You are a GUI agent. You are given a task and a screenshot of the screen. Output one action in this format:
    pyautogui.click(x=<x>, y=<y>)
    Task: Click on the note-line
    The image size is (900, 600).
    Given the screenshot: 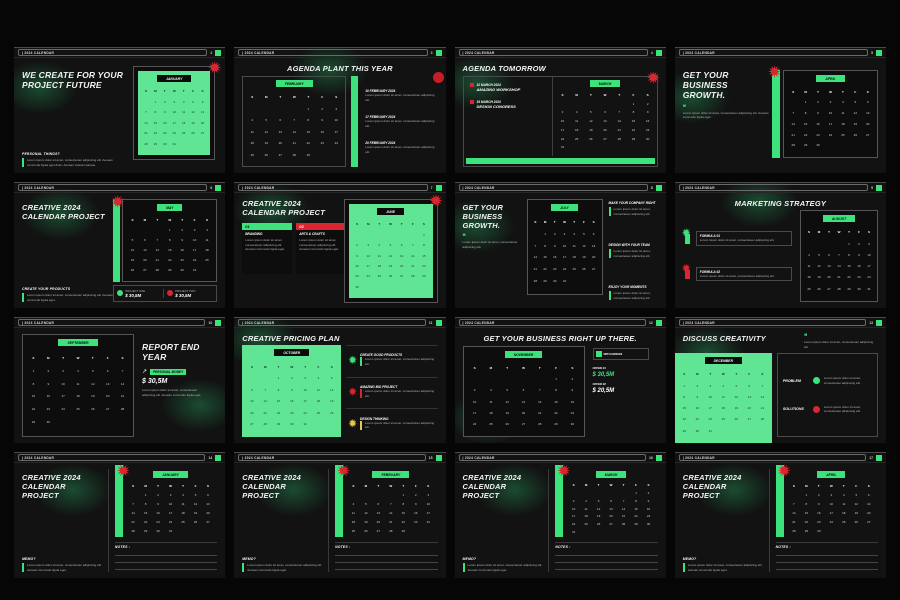 What is the action you would take?
    pyautogui.click(x=166, y=566)
    